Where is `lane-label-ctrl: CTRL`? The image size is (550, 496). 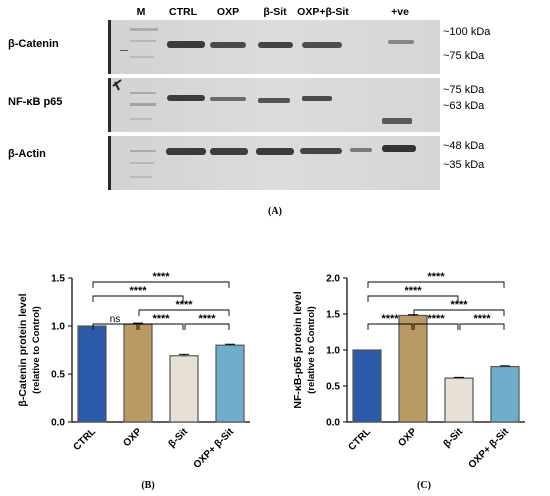 lane-label-ctrl: CTRL is located at coordinates (183, 12).